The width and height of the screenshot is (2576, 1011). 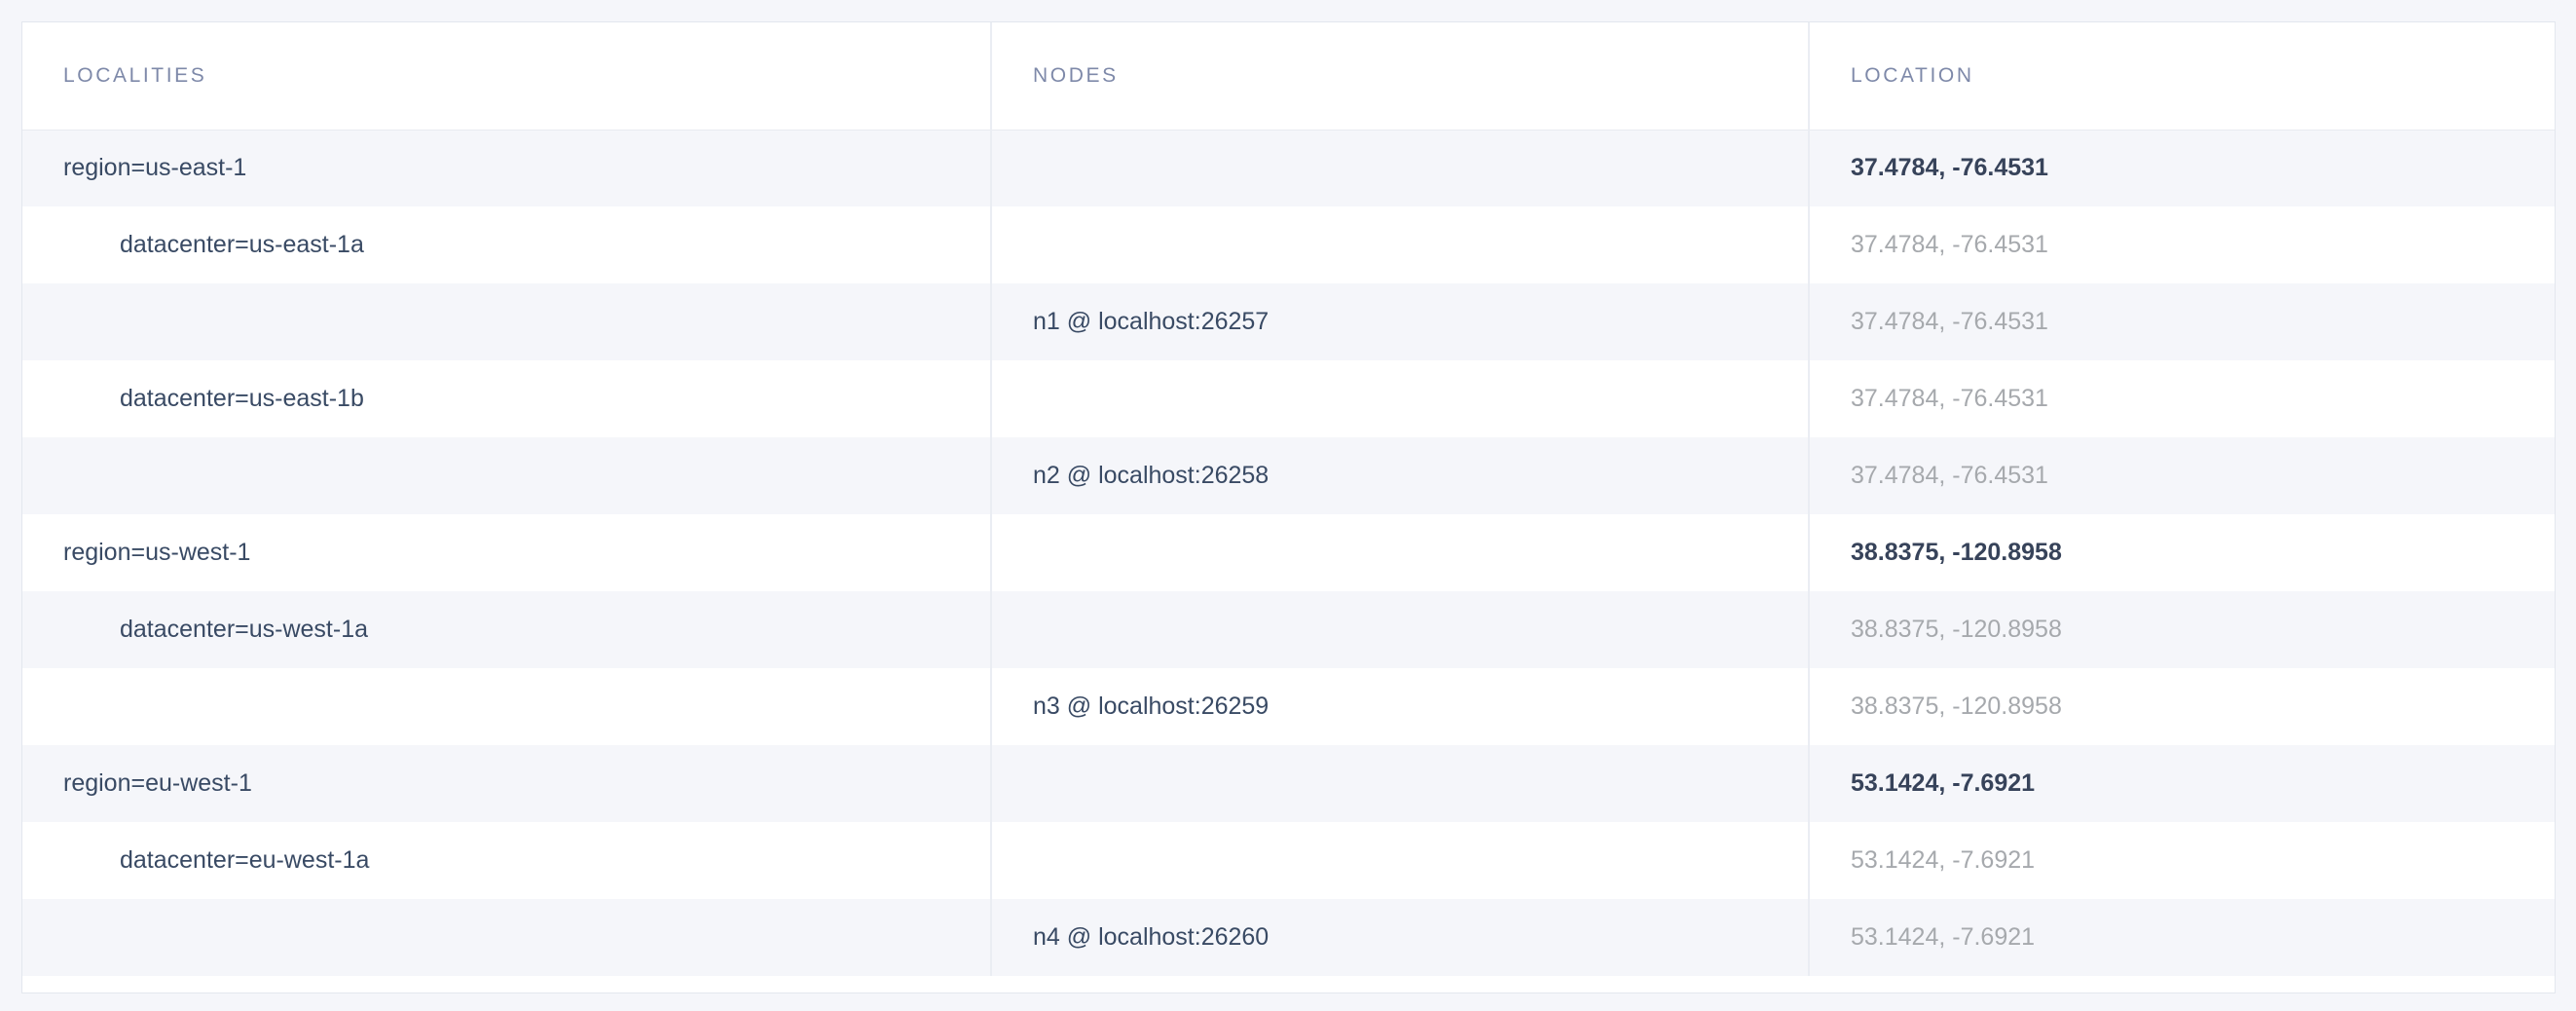 What do you see at coordinates (245, 860) in the screenshot?
I see `cell-locality: datacenter=eu-west-1a` at bounding box center [245, 860].